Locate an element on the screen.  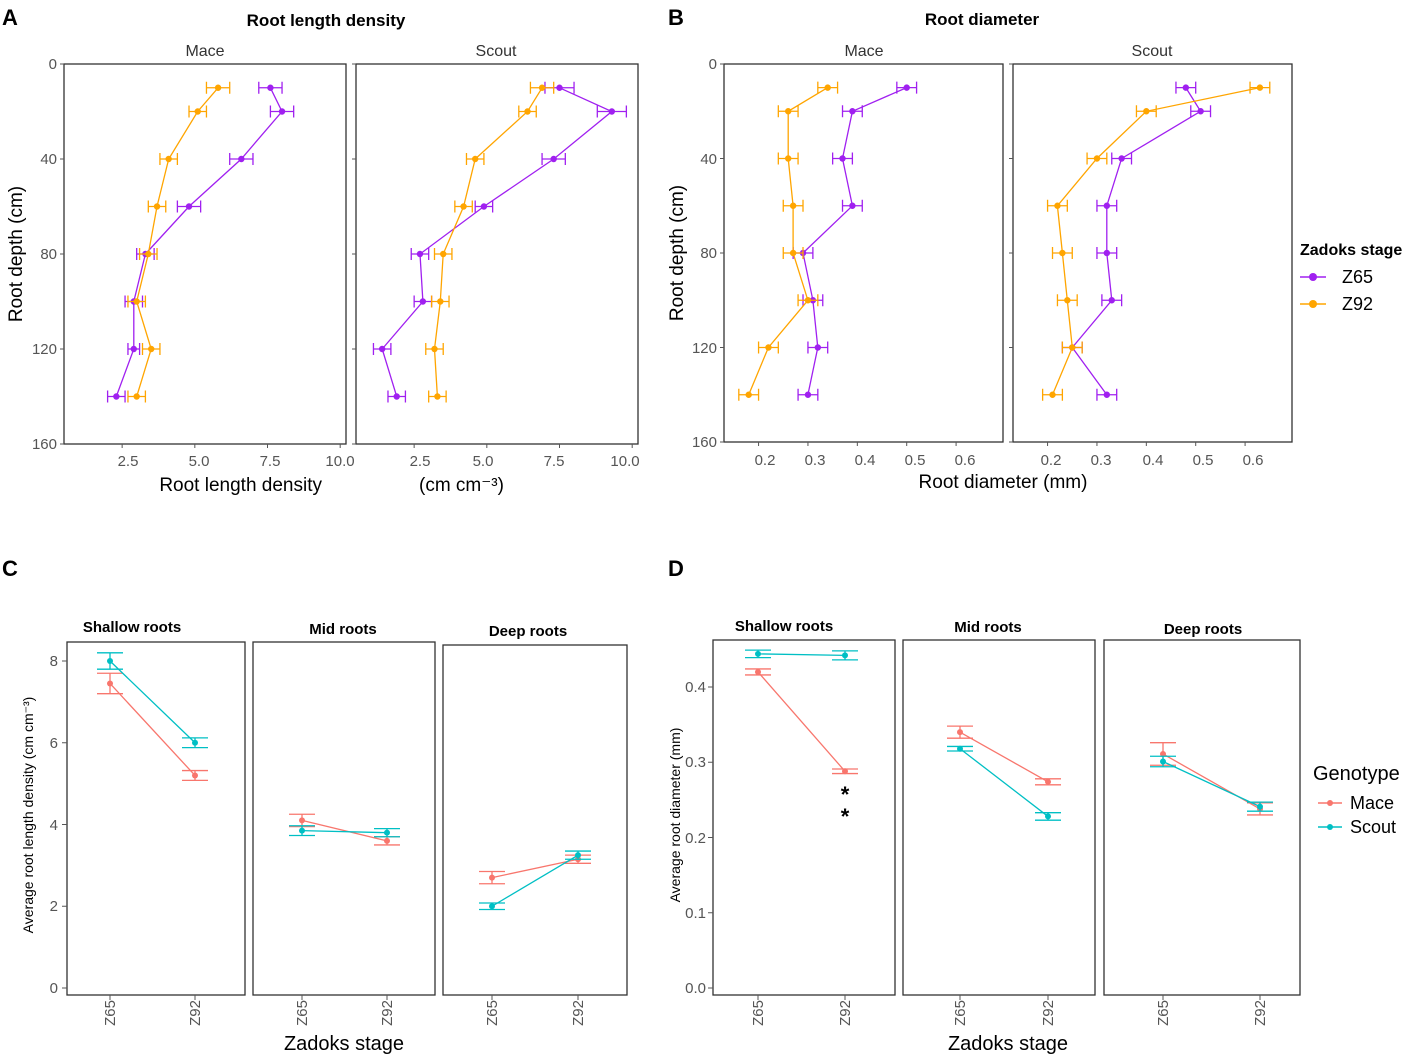
y-tick-label: 2 is located at coordinates (54, 906).